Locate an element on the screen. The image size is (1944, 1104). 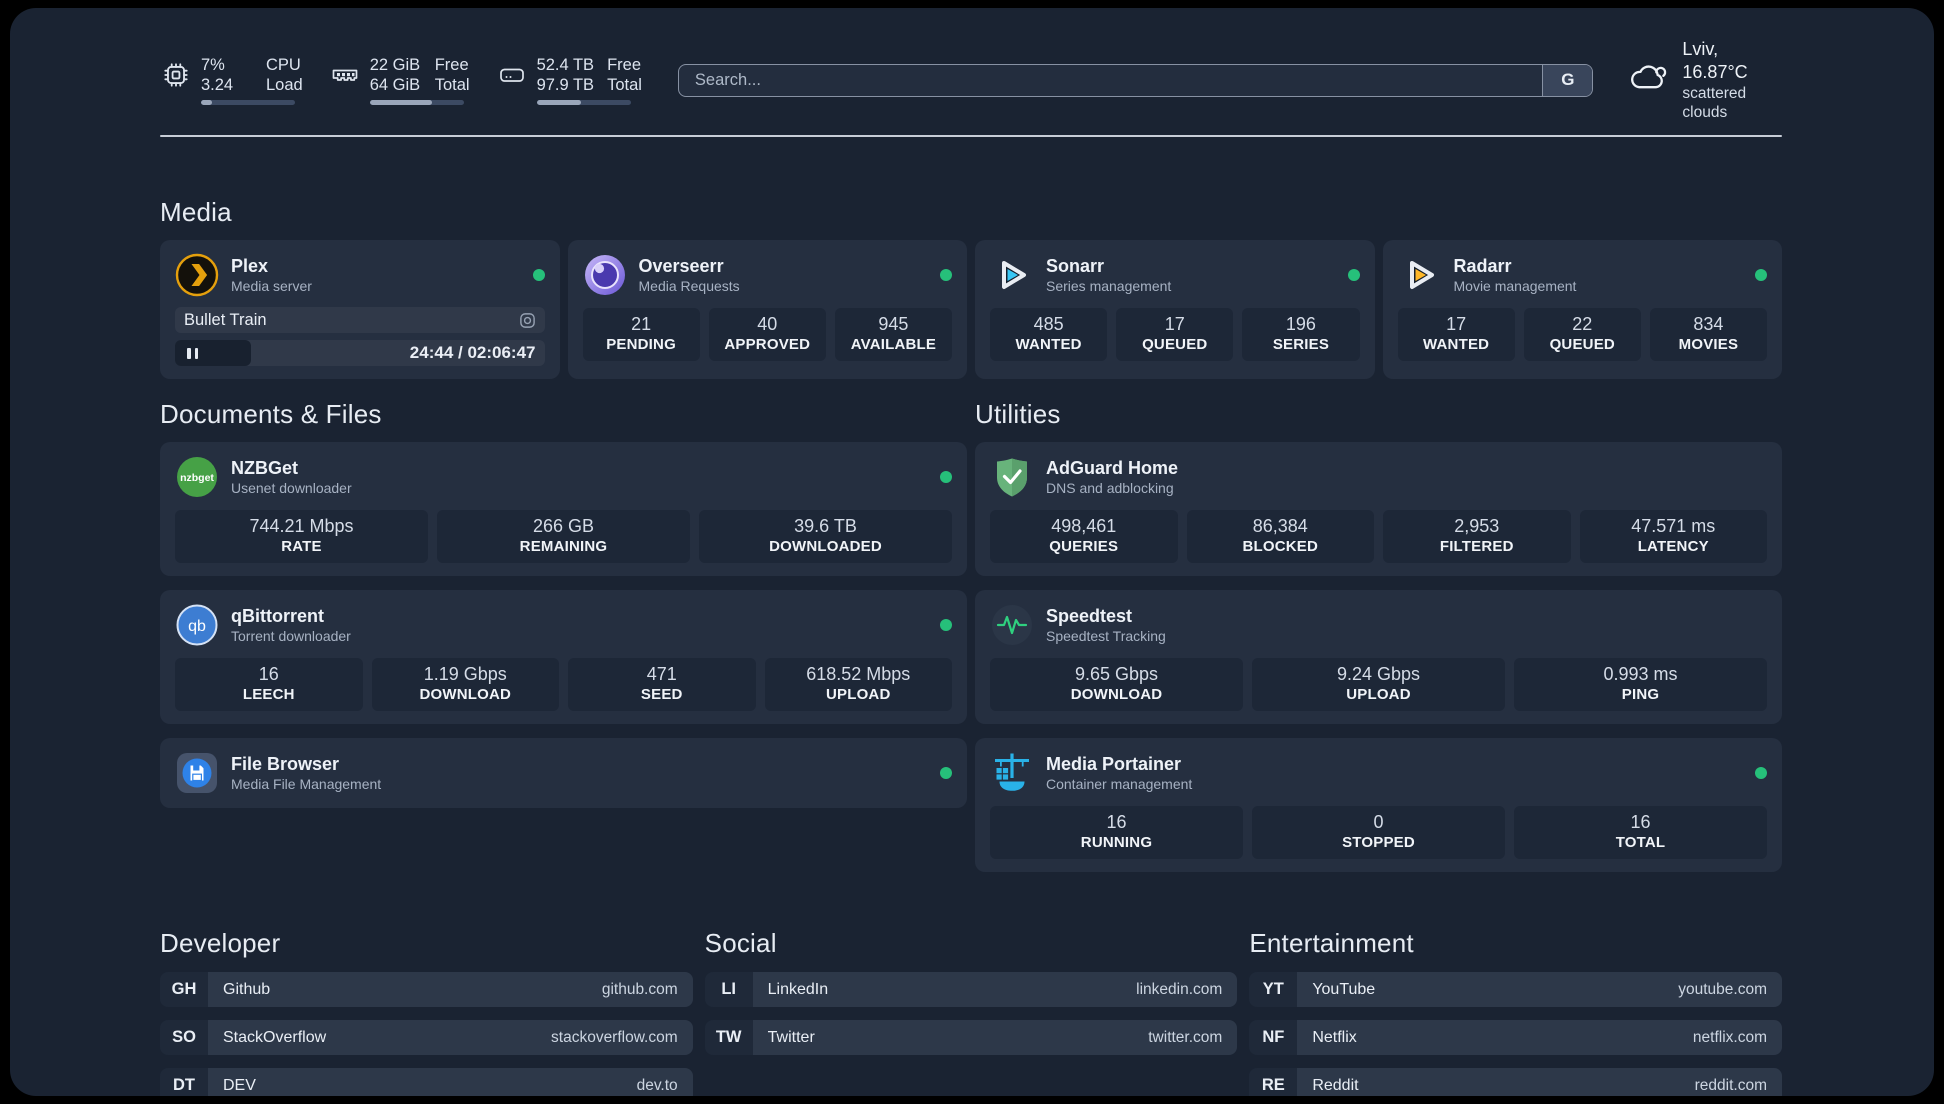
stat-value: 834 is located at coordinates (1708, 324).